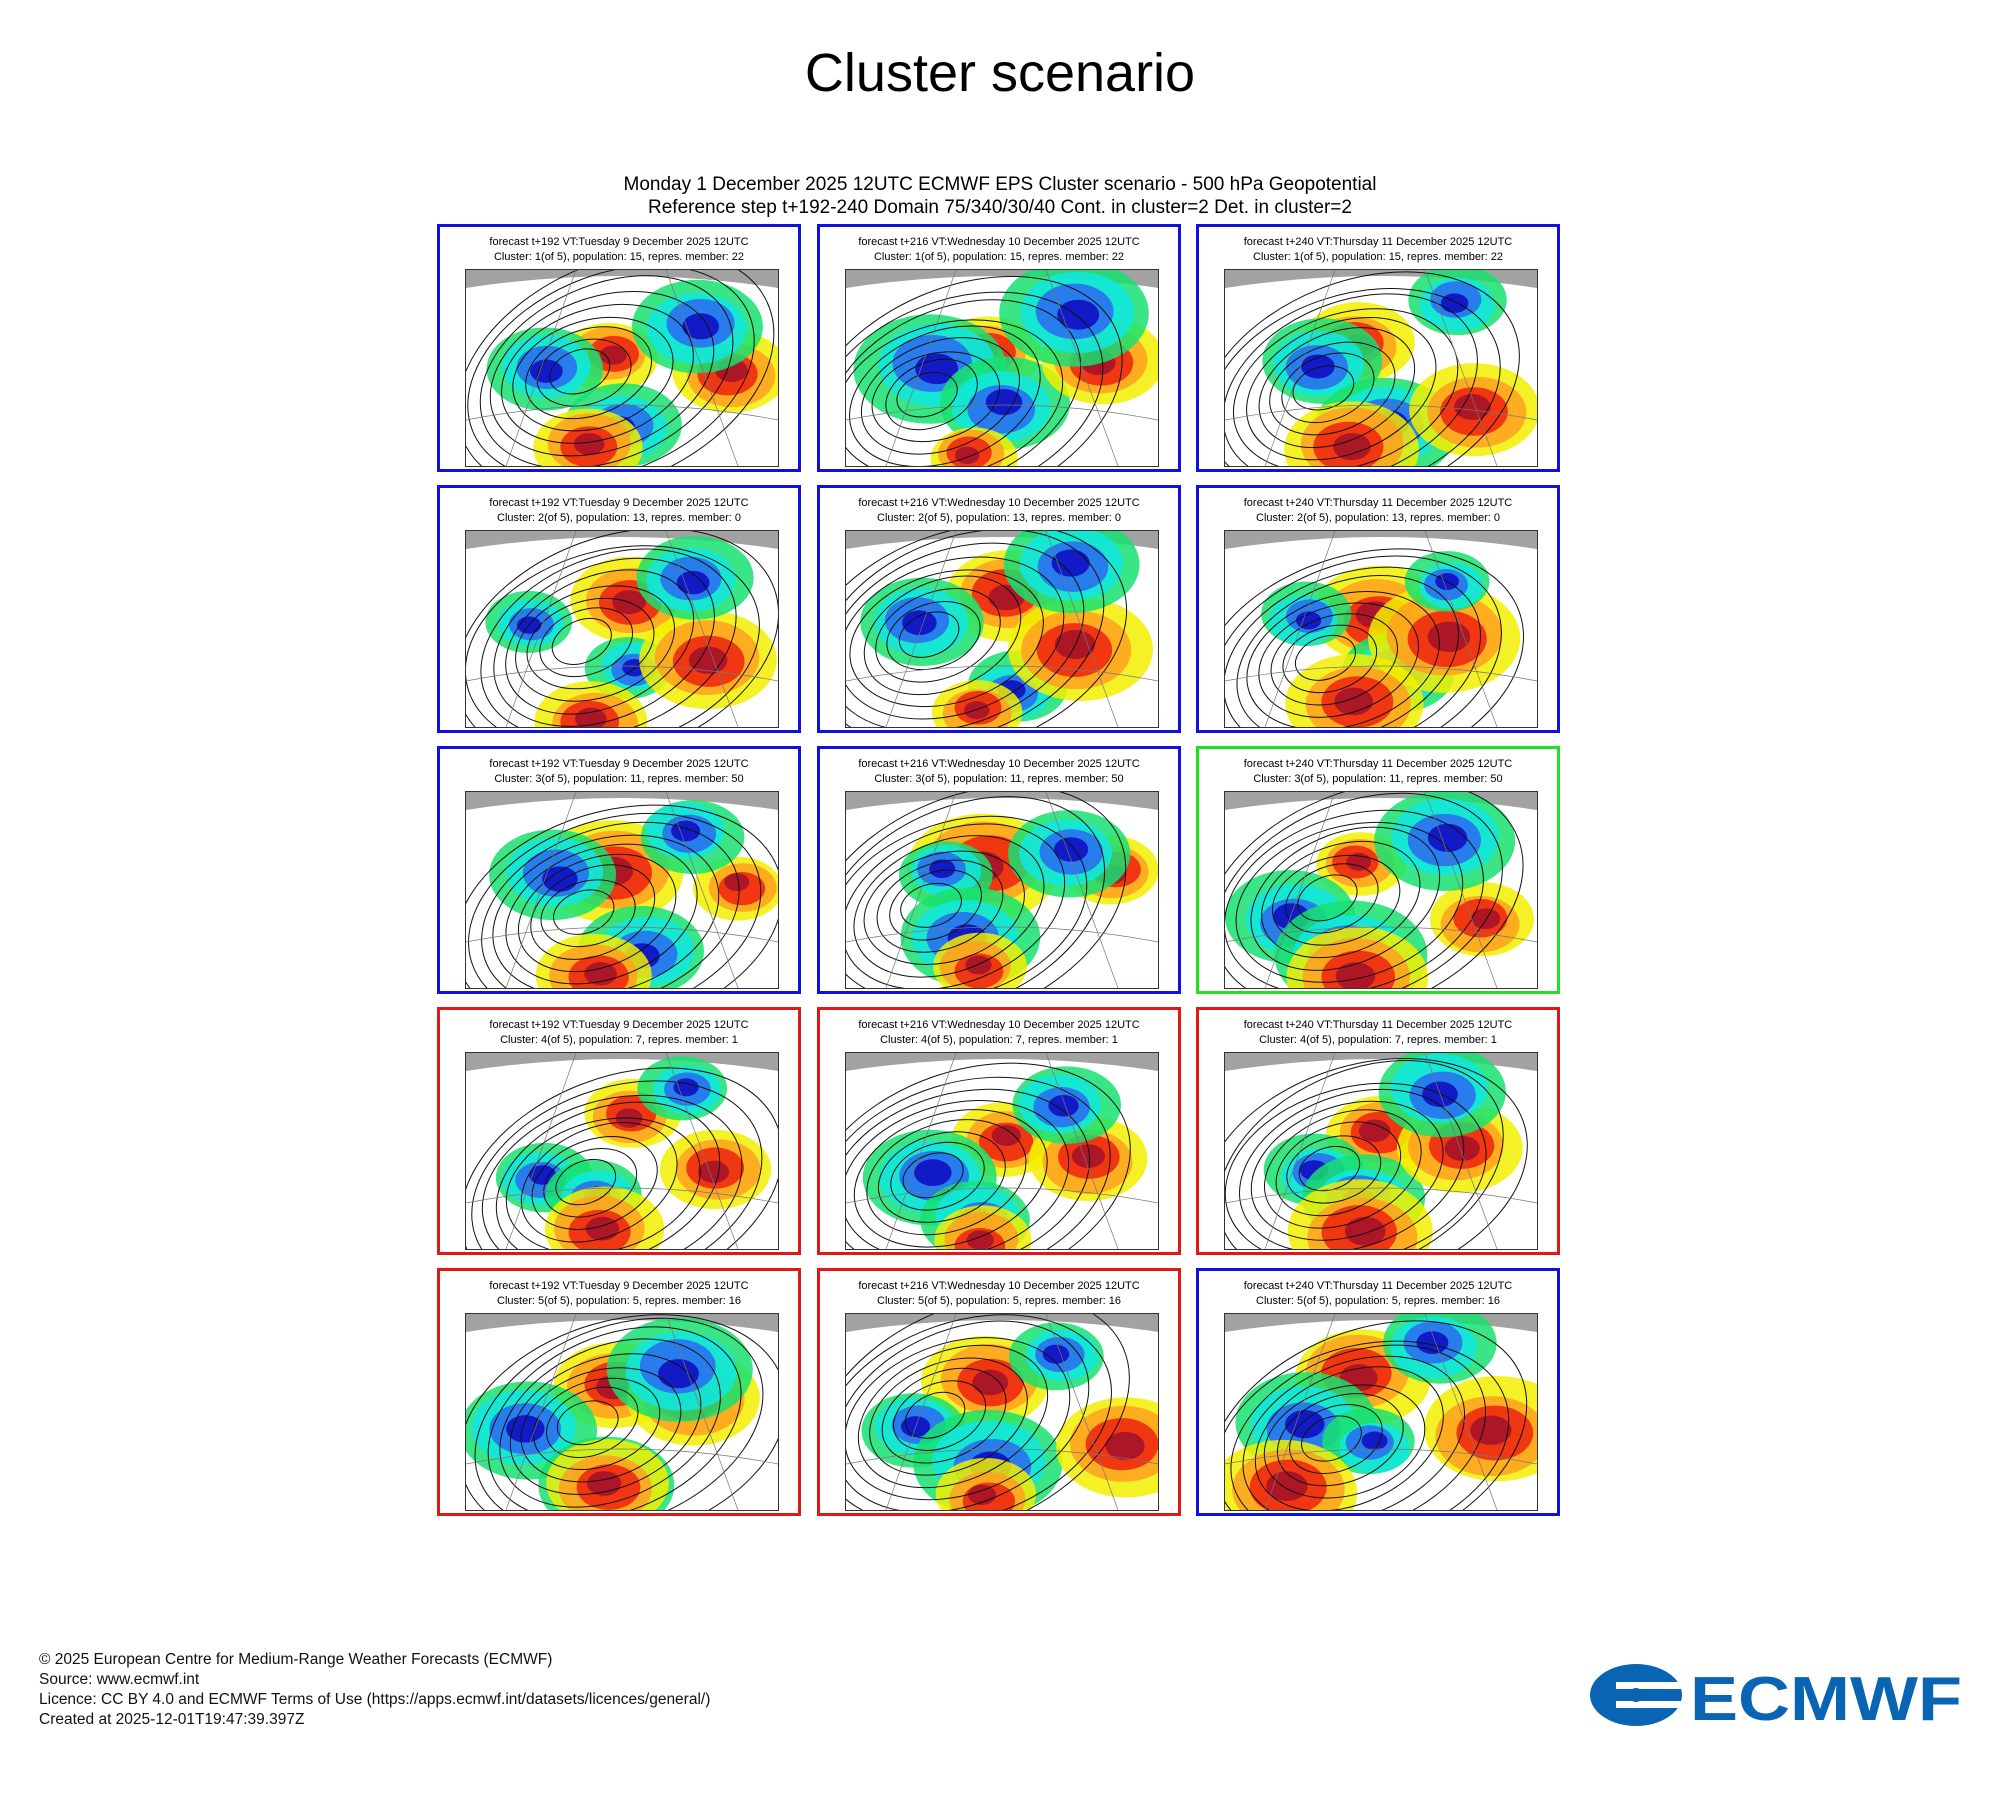  What do you see at coordinates (1000, 73) in the screenshot?
I see `page-title: Cluster scenario` at bounding box center [1000, 73].